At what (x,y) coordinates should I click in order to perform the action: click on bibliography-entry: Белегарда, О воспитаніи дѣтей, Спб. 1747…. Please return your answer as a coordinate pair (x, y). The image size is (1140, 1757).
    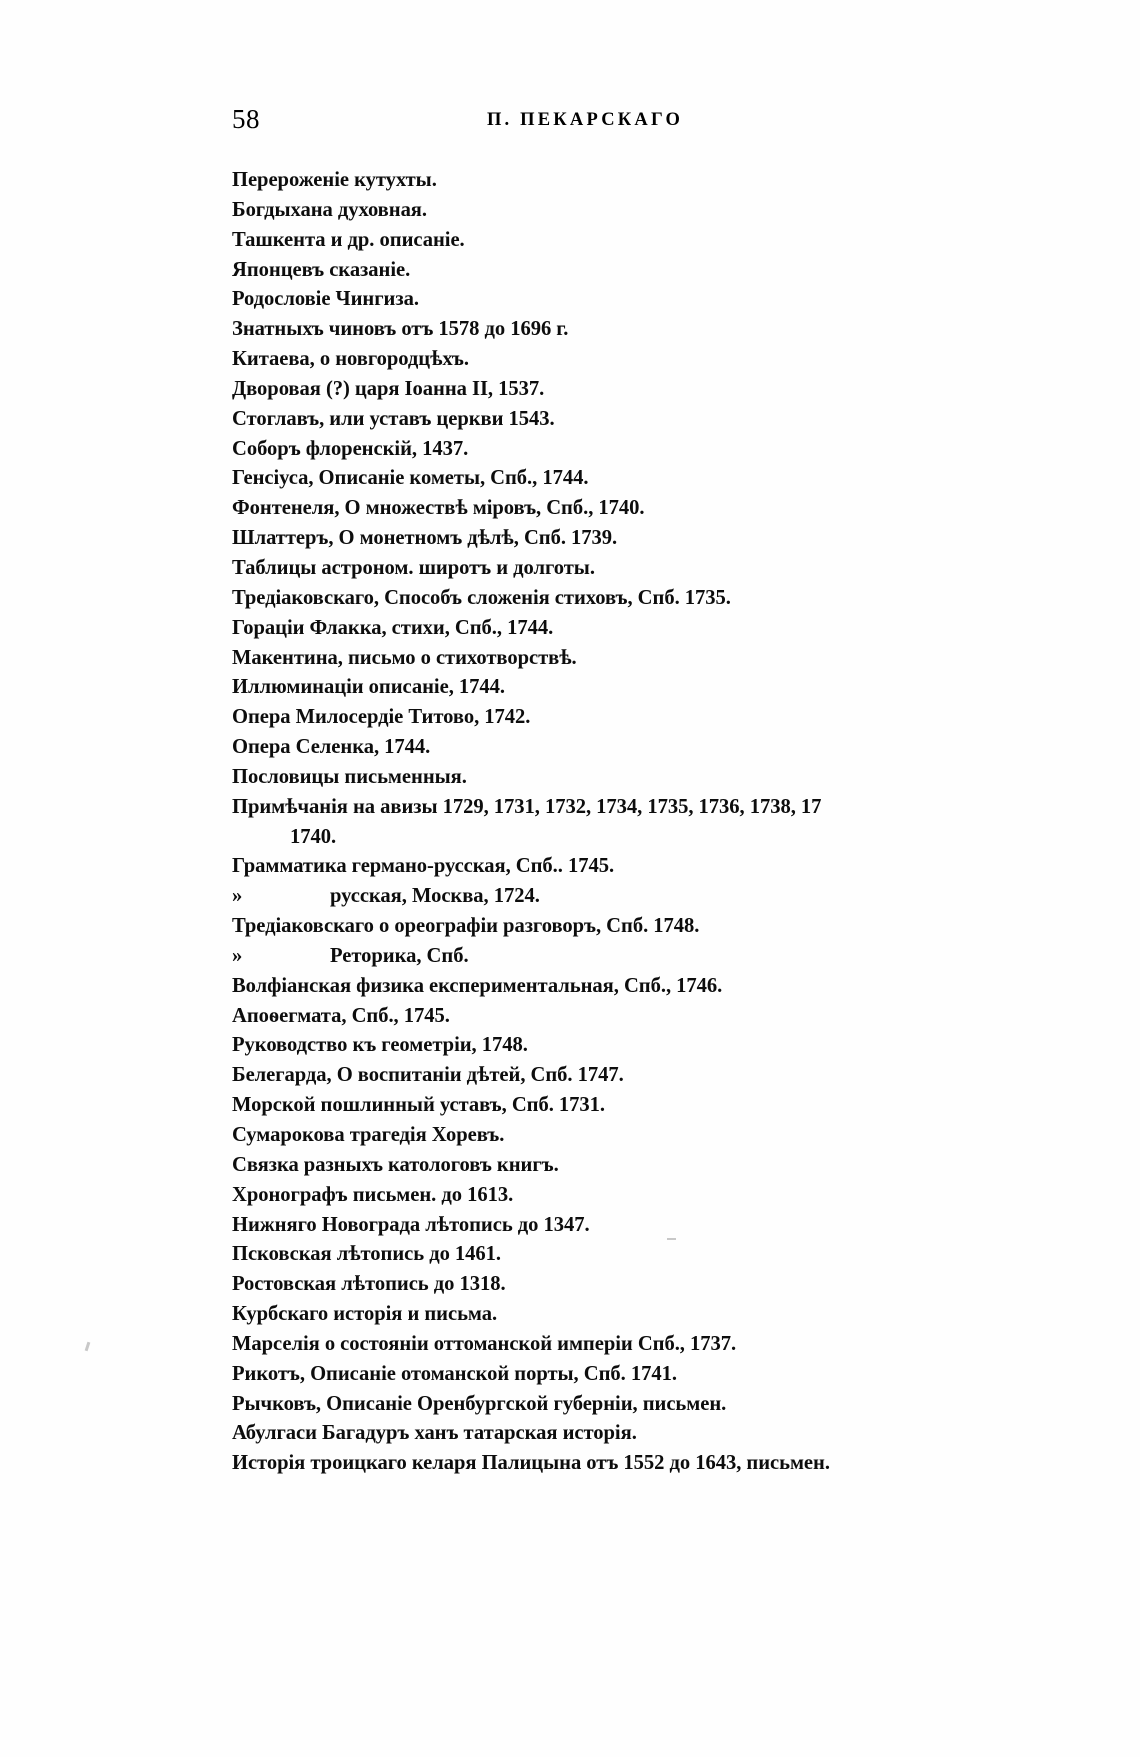
    Looking at the image, I should click on (428, 1075).